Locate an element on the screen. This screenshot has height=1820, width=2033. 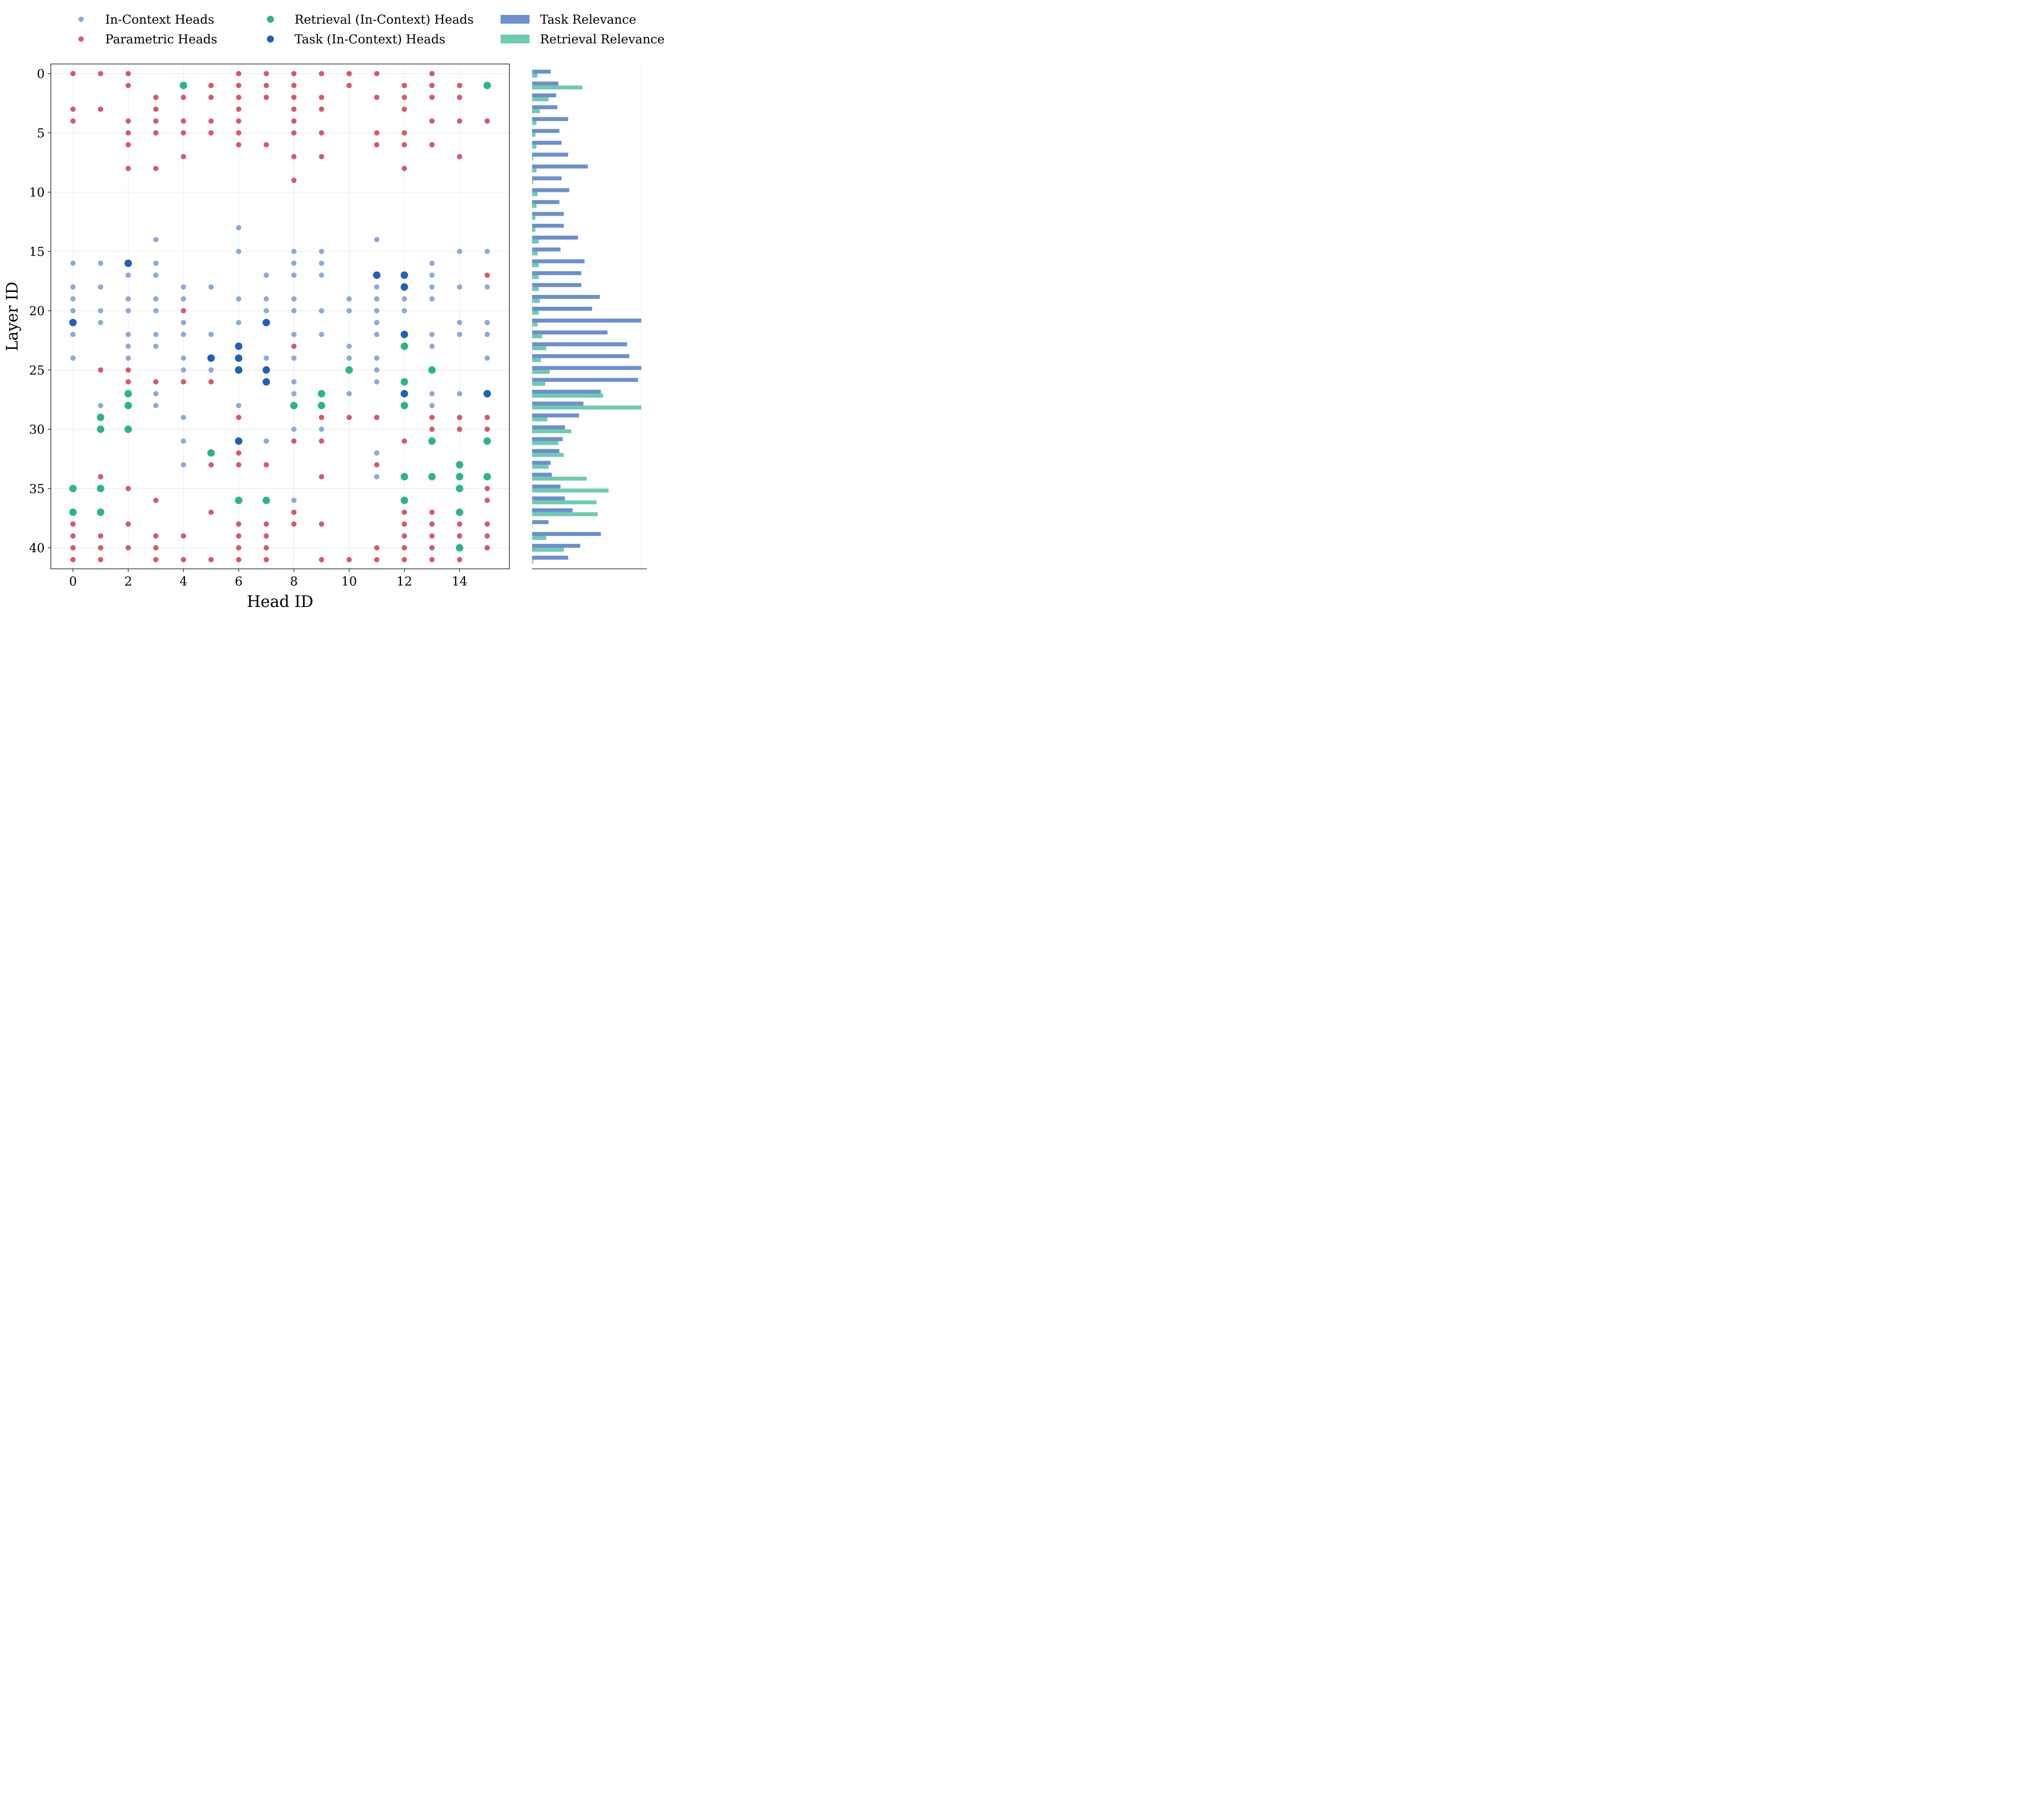
x-axis-ticks: 0 2 4 6 8 10 12 14 is located at coordinates (268, 579).